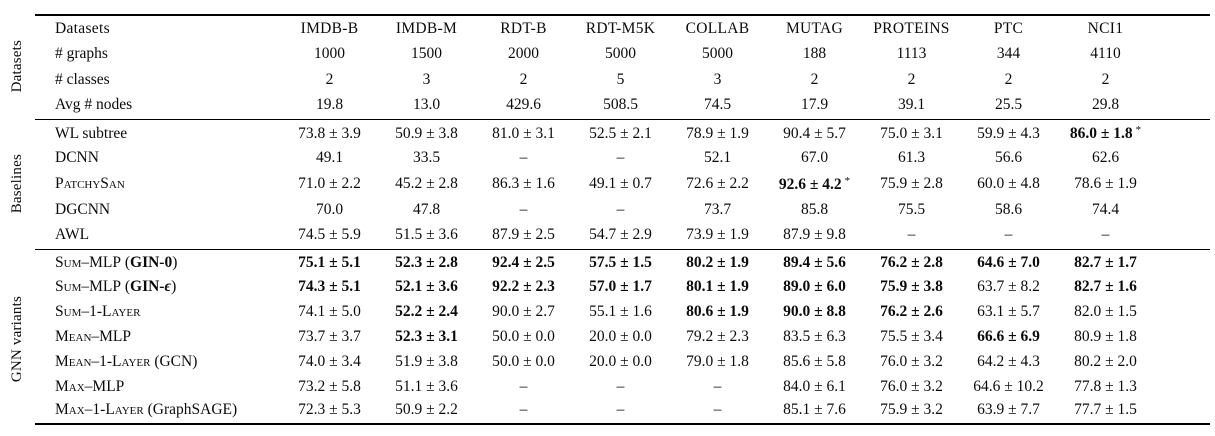 This screenshot has height=436, width=1215. Describe the element at coordinates (523, 336) in the screenshot. I see `value-cell: 50.0 ± 0.0` at that location.